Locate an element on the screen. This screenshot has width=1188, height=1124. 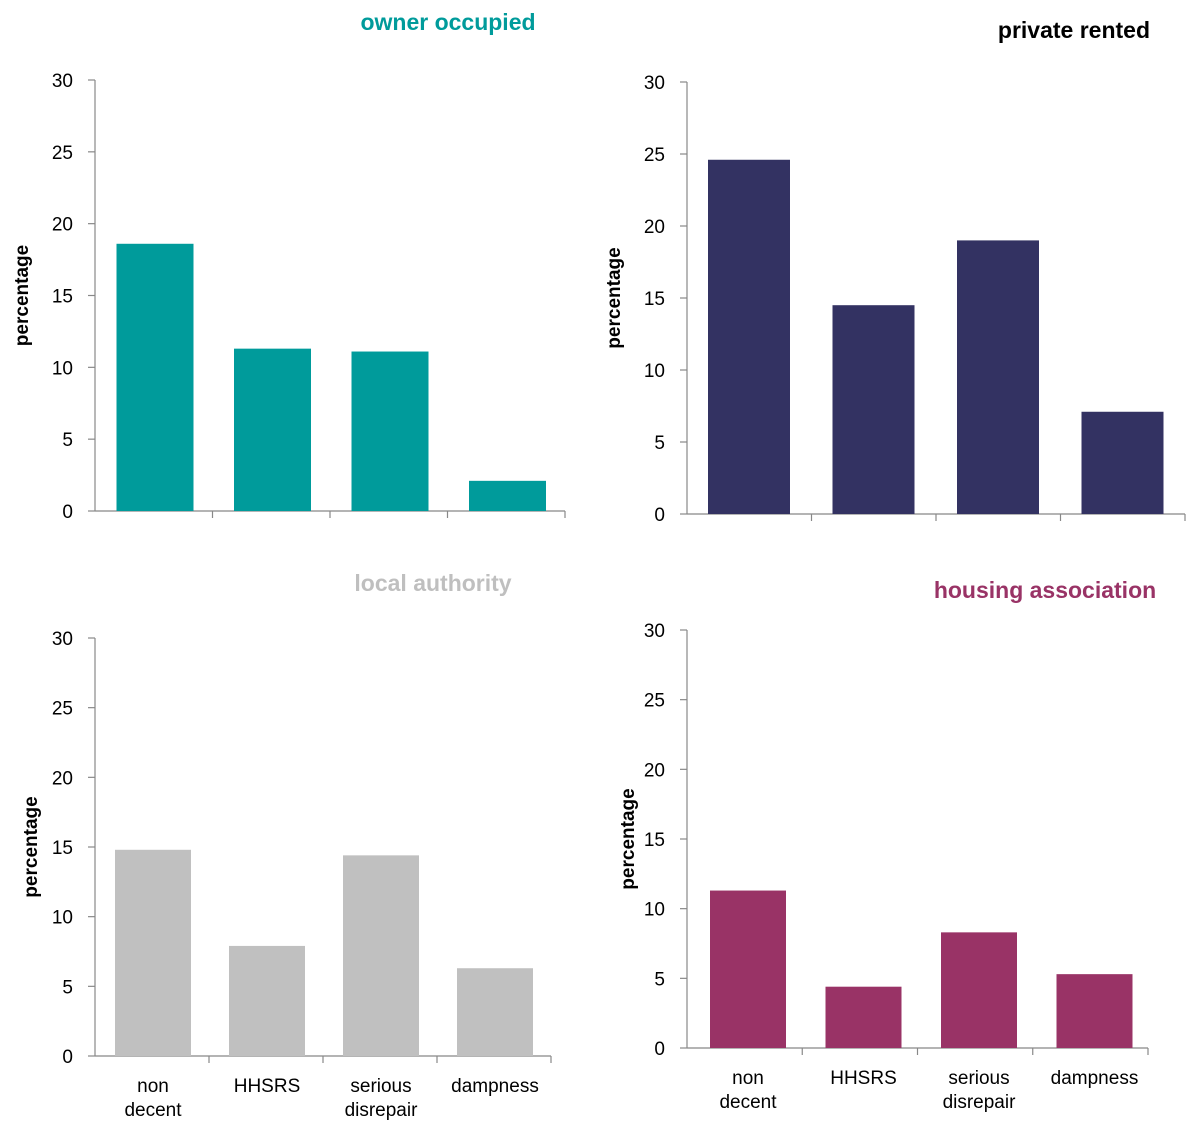
chart-title: housing association is located at coordinates (1045, 590).